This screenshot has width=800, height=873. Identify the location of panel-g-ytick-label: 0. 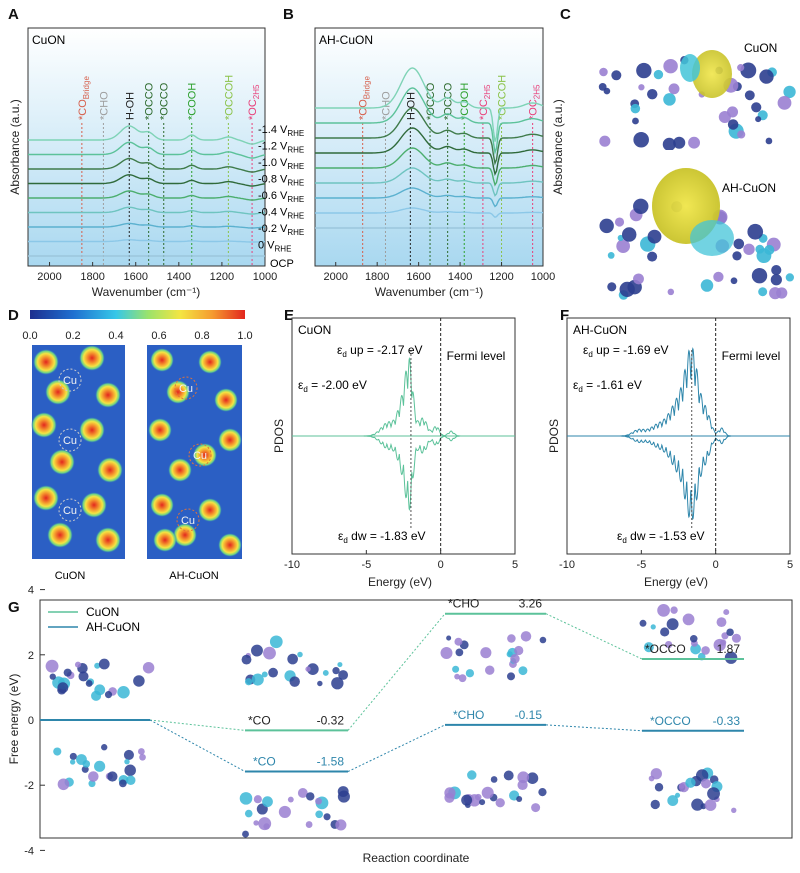
(31, 721).